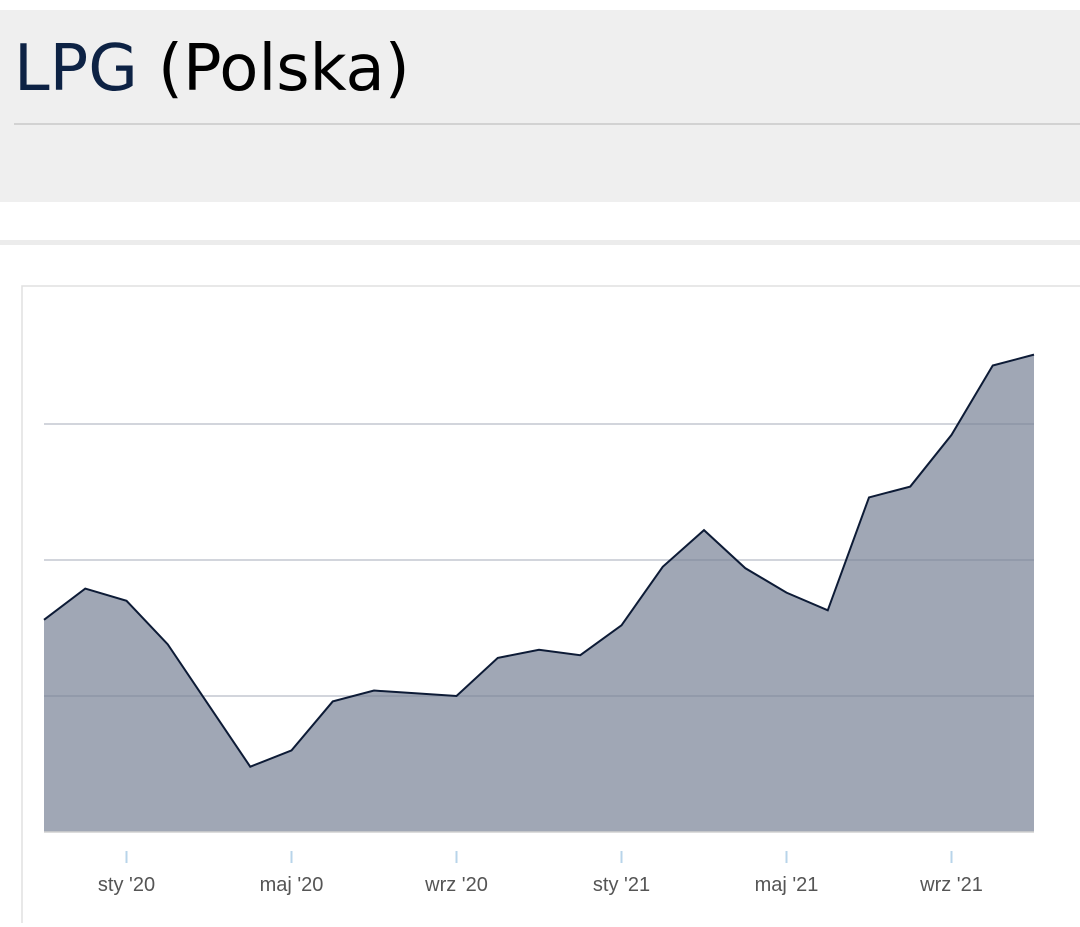 The image size is (1080, 927). What do you see at coordinates (456, 885) in the screenshot?
I see `x-tick-label: wrz '20` at bounding box center [456, 885].